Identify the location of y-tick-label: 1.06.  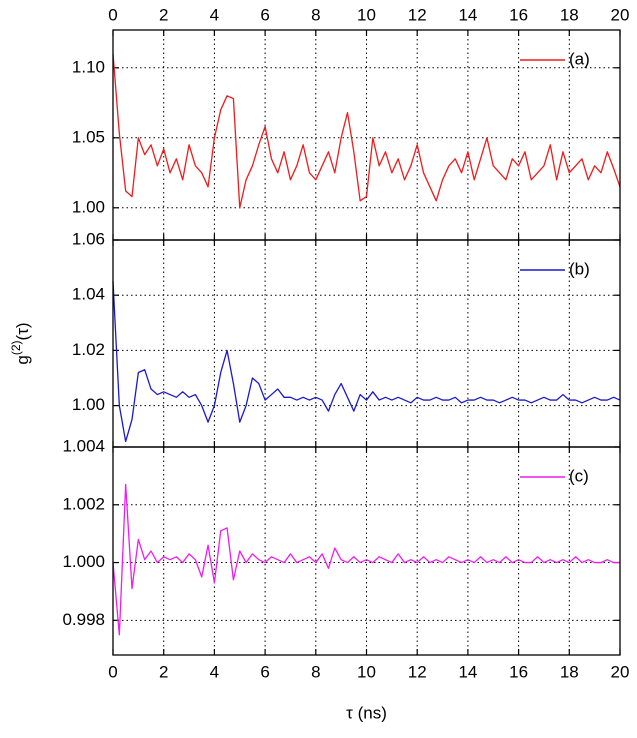
(88, 238).